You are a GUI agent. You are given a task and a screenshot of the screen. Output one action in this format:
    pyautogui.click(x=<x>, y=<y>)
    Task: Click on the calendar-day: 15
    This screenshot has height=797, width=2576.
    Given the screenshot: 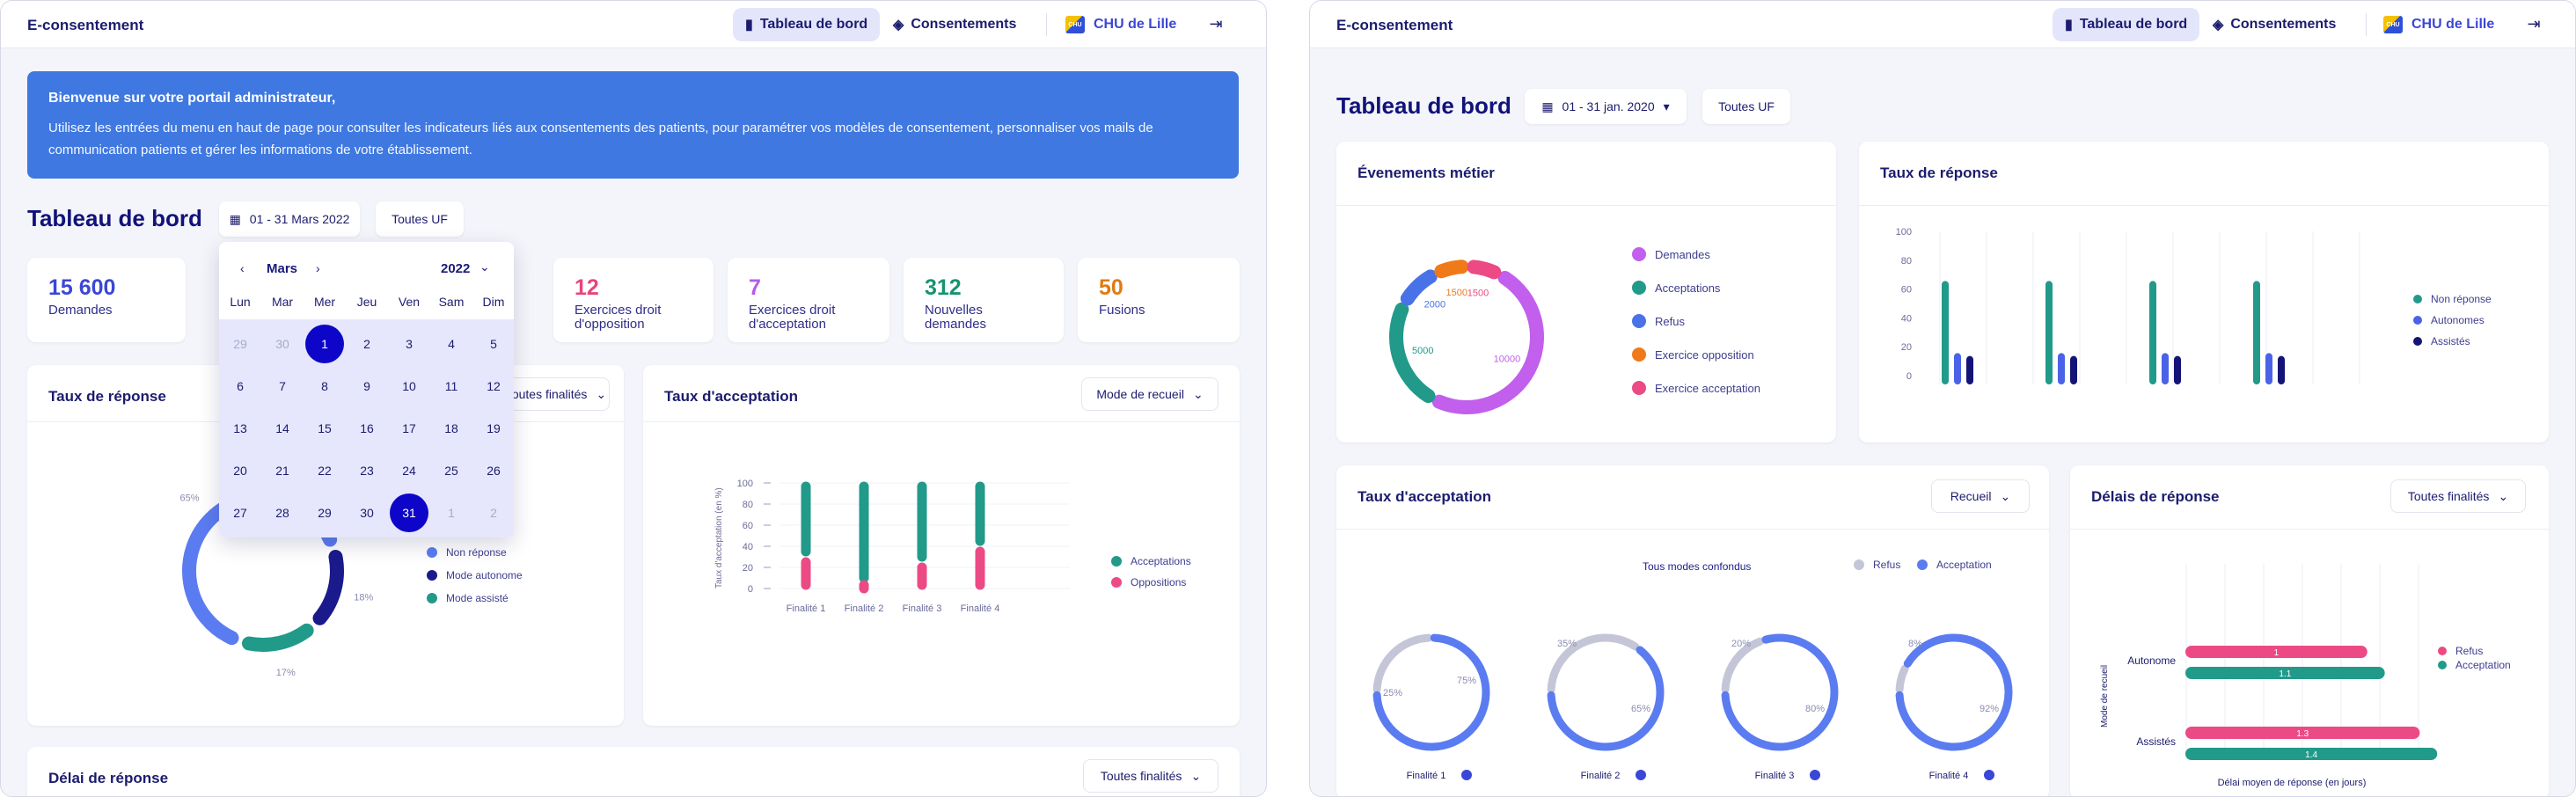 What is the action you would take?
    pyautogui.click(x=325, y=428)
    